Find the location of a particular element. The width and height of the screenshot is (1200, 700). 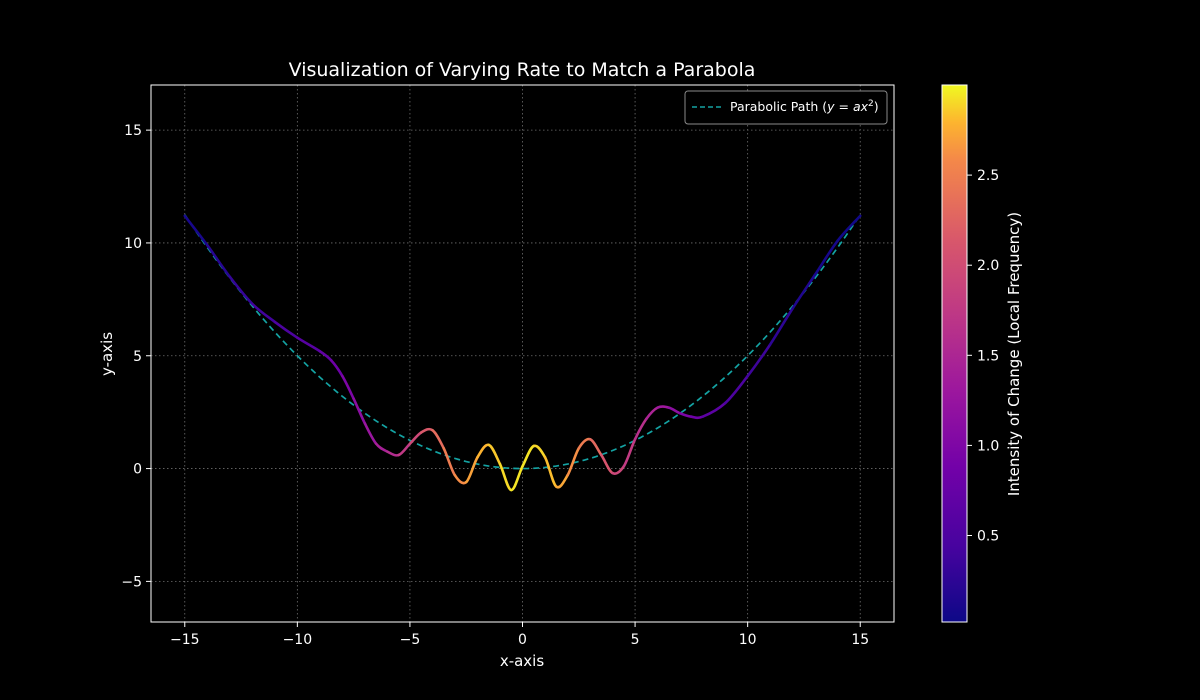

x-tick-label: −5 is located at coordinates (410, 640).